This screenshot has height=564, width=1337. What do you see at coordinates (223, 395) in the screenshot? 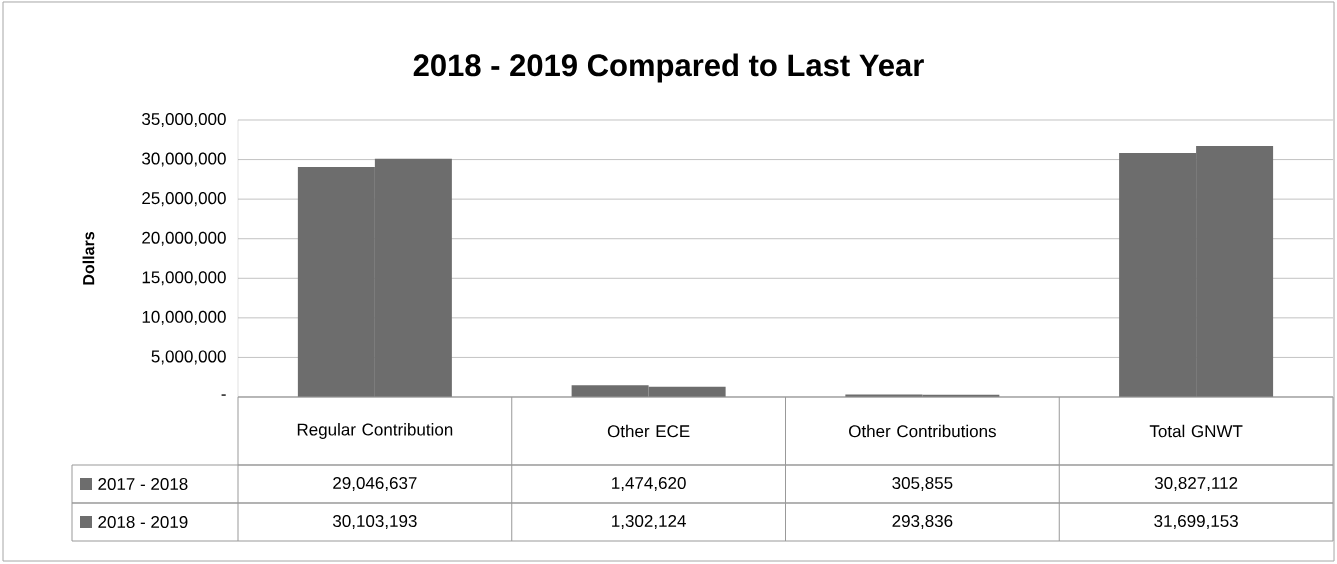
I see `y-tick-label: -` at bounding box center [223, 395].